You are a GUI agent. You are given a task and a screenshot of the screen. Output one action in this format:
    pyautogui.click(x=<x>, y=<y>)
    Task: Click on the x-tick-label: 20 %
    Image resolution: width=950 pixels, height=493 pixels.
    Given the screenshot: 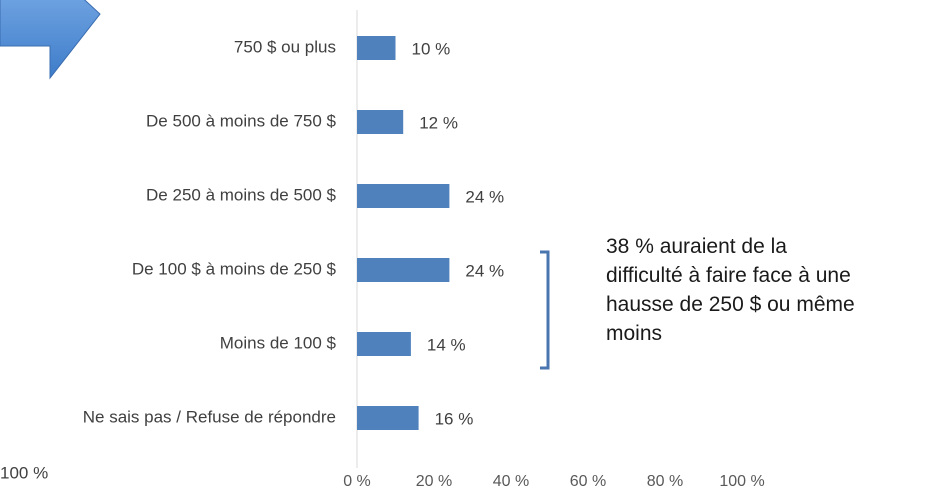 What is the action you would take?
    pyautogui.click(x=434, y=481)
    